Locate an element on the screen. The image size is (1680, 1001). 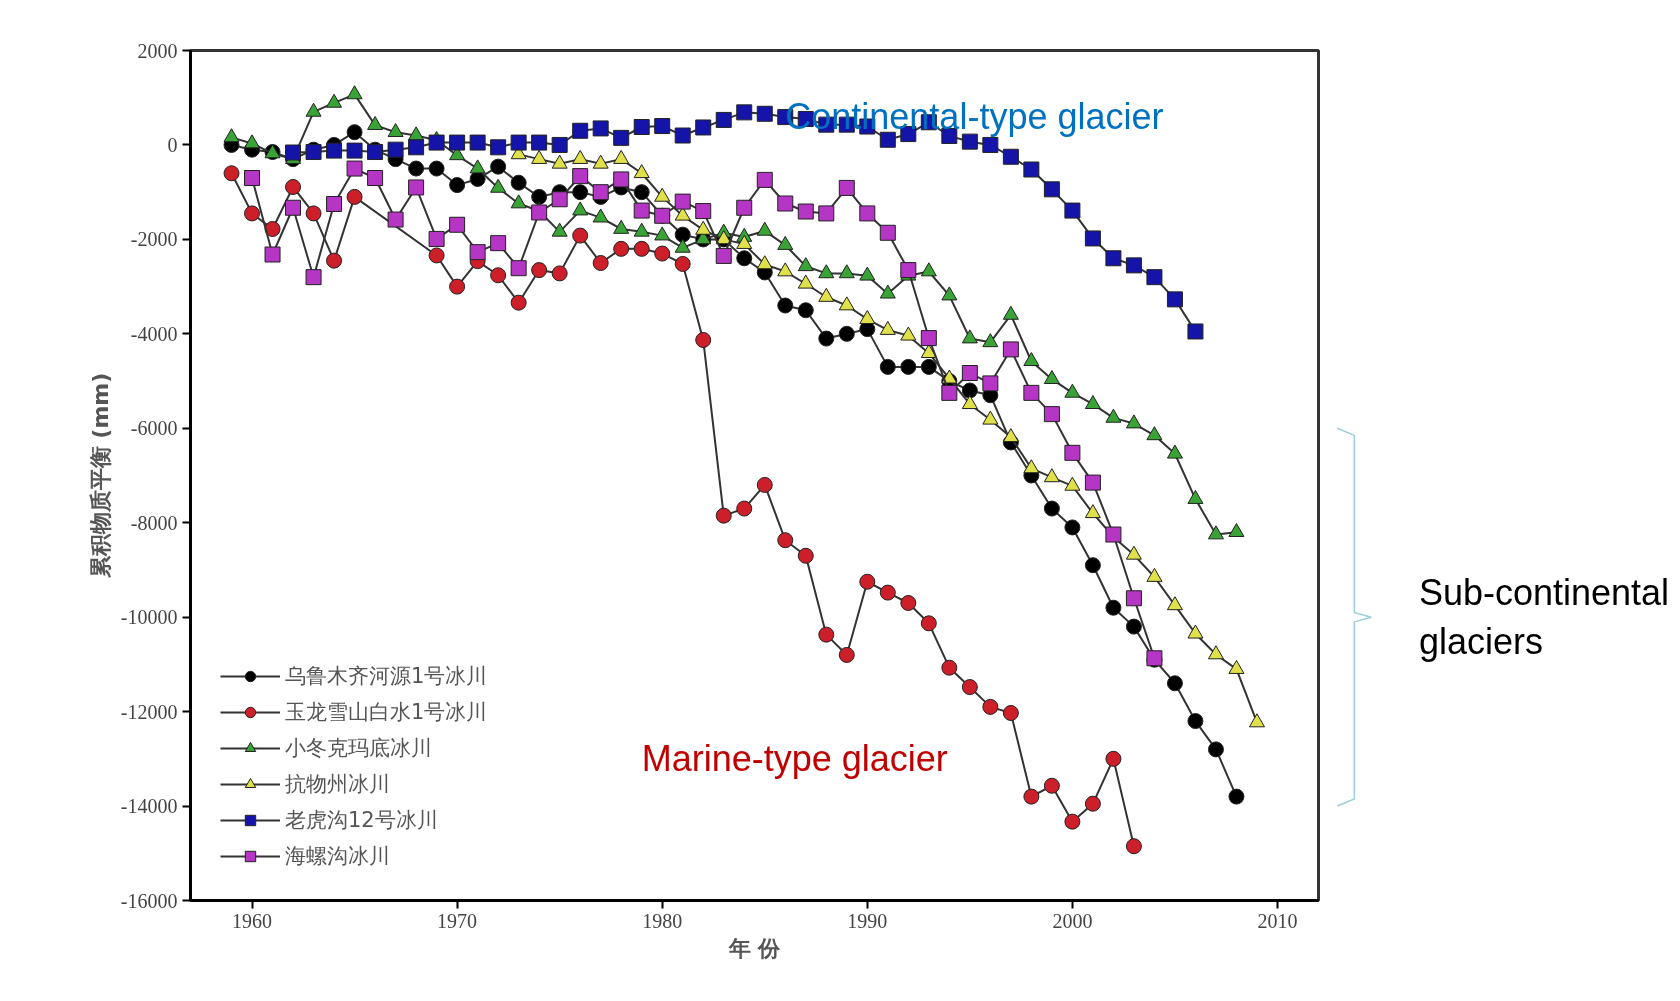
x-tick-label: 2000 is located at coordinates (1072, 920).